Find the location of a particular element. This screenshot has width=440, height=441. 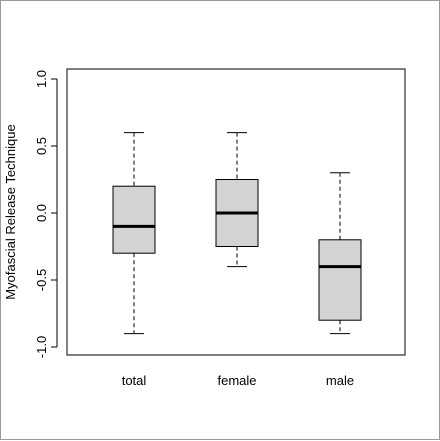

y-tick-label: -1.0 is located at coordinates (41, 347).